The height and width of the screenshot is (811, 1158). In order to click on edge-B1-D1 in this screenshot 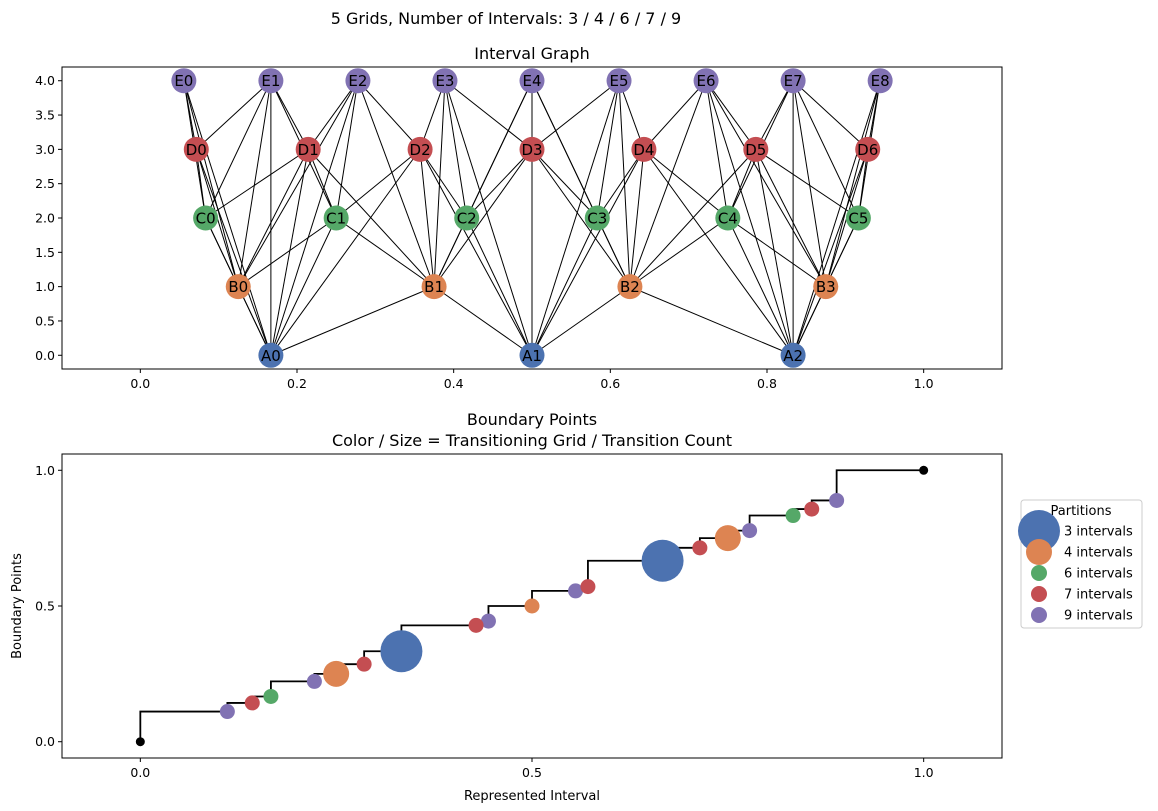, I will do `click(371, 218)`.